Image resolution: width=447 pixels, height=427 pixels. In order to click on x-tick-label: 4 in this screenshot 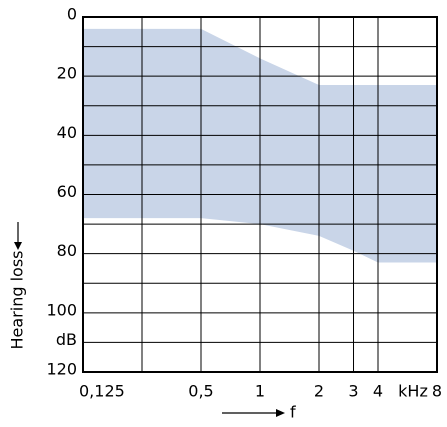, I will do `click(378, 391)`.